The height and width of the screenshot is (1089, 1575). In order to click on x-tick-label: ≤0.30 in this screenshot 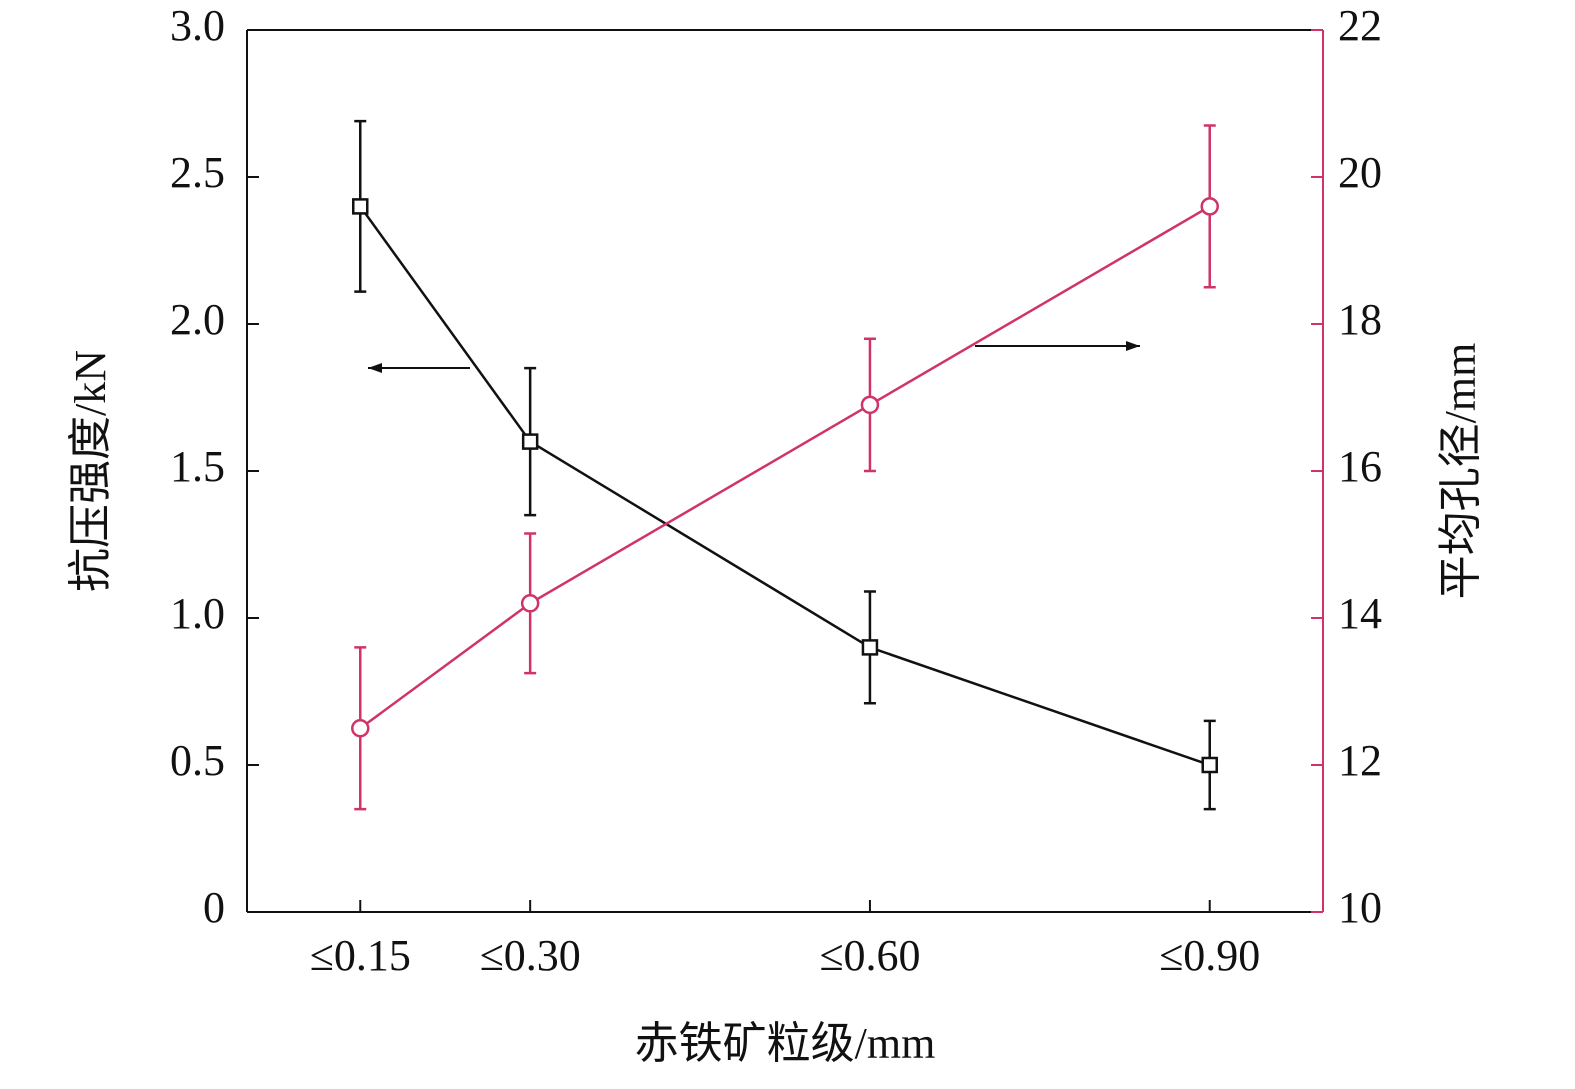, I will do `click(530, 955)`.